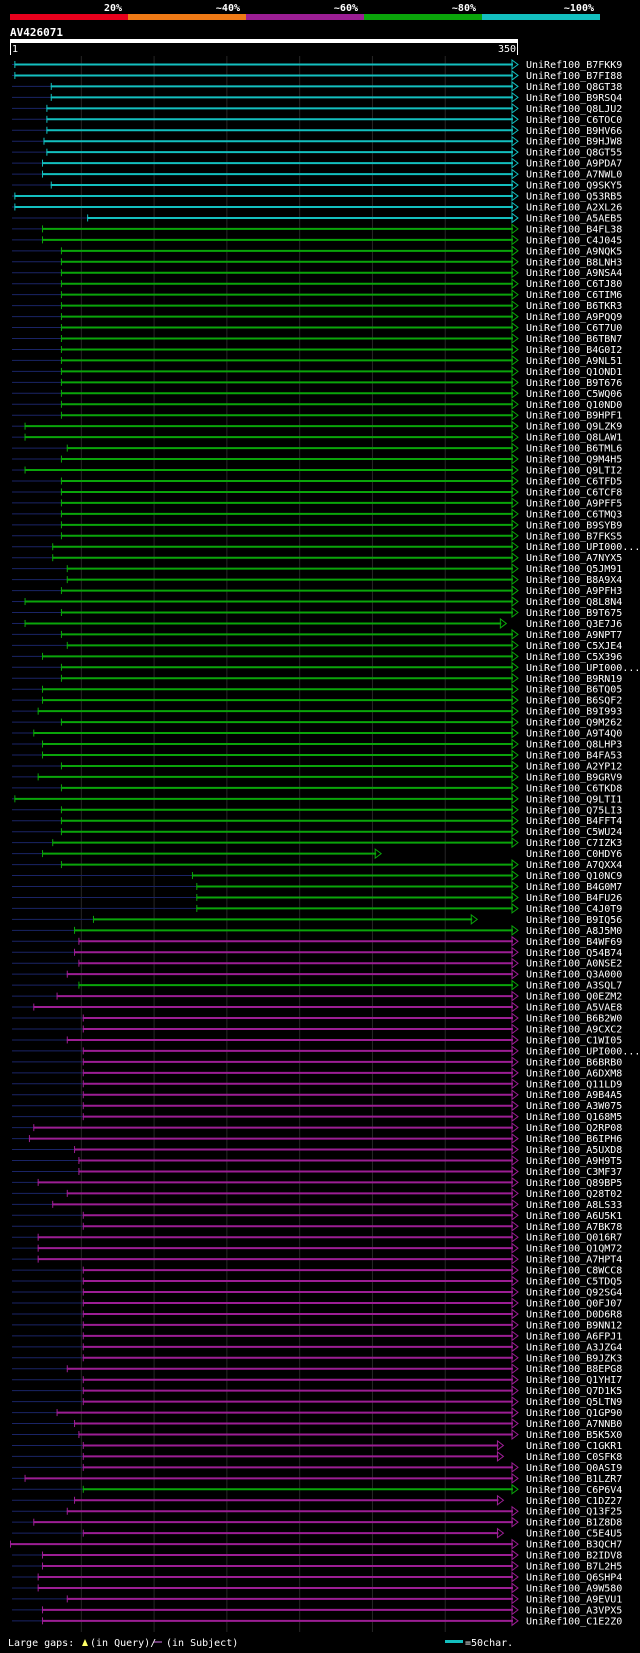 This screenshot has width=640, height=1653. What do you see at coordinates (574, 1194) in the screenshot?
I see `hit-label: UniRef100_Q28T02` at bounding box center [574, 1194].